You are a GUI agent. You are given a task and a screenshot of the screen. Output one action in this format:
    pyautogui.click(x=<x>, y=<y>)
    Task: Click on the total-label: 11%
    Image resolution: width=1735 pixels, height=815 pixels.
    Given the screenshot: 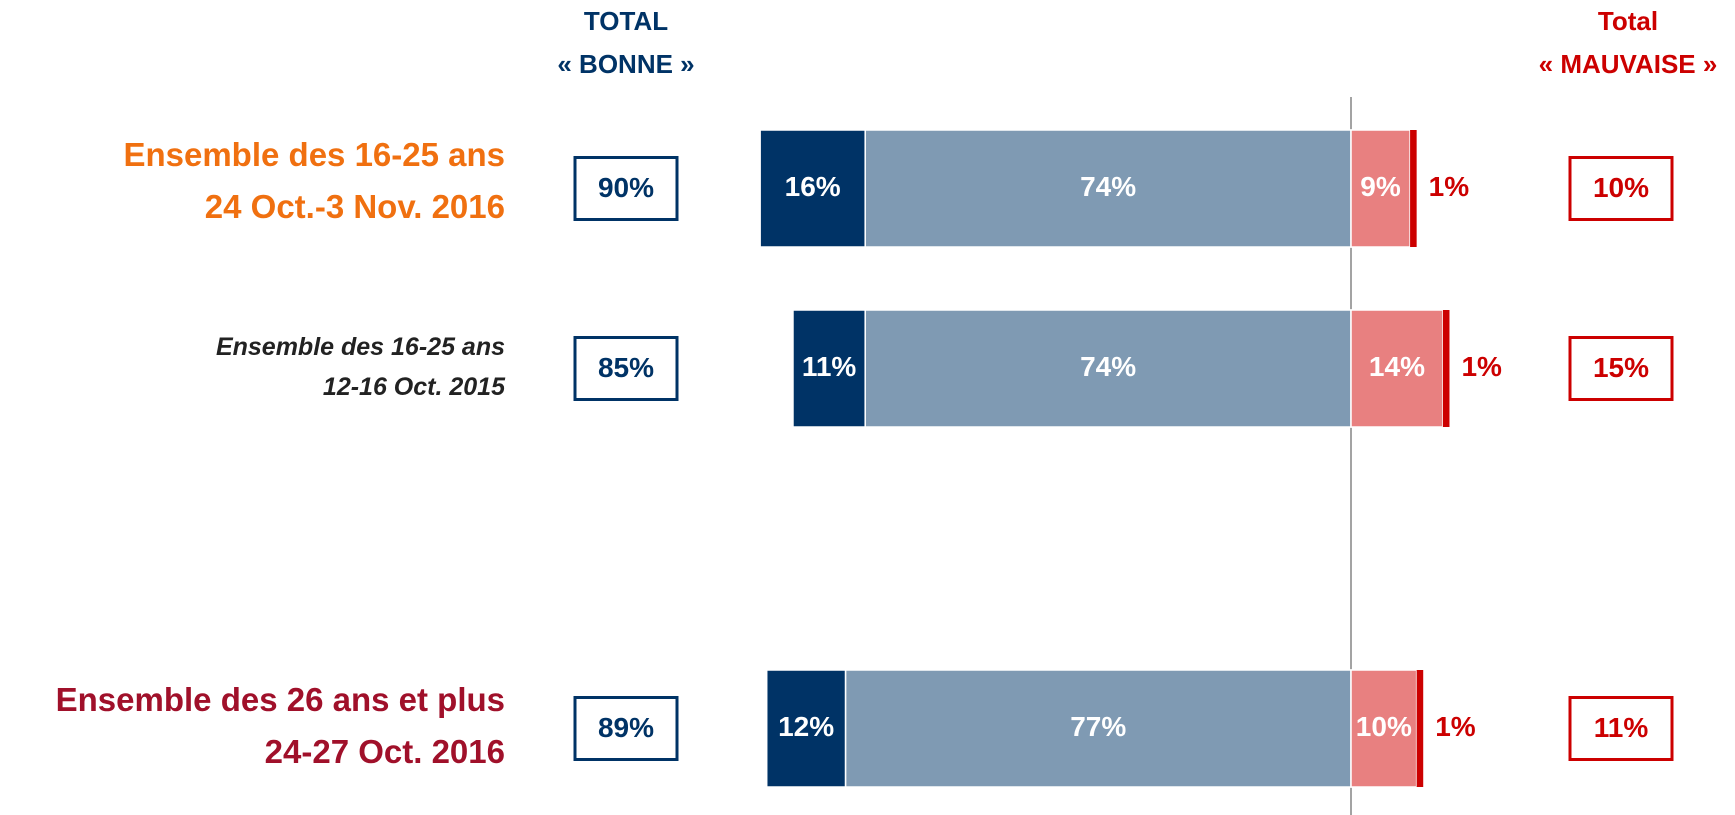 What is the action you would take?
    pyautogui.click(x=1621, y=727)
    